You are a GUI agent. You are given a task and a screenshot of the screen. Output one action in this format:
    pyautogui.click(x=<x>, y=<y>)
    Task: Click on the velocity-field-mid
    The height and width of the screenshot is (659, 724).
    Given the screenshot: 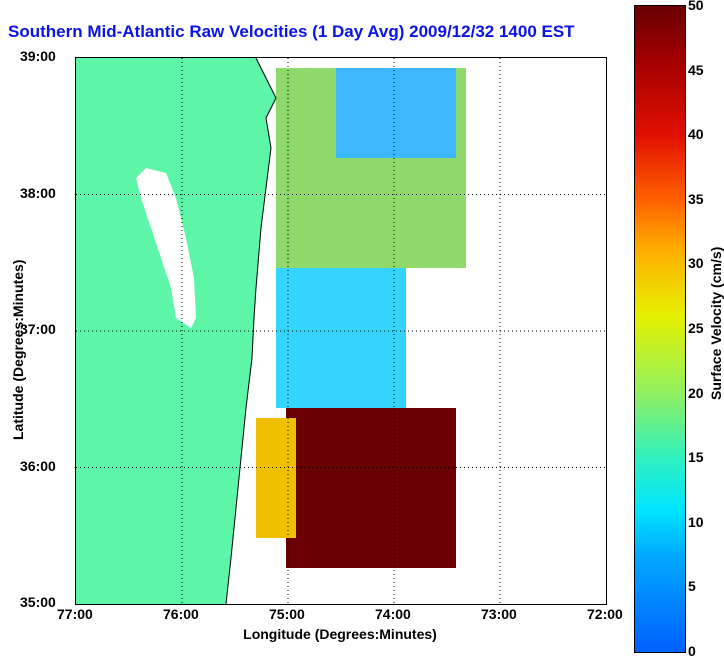 What is the action you would take?
    pyautogui.click(x=341, y=338)
    